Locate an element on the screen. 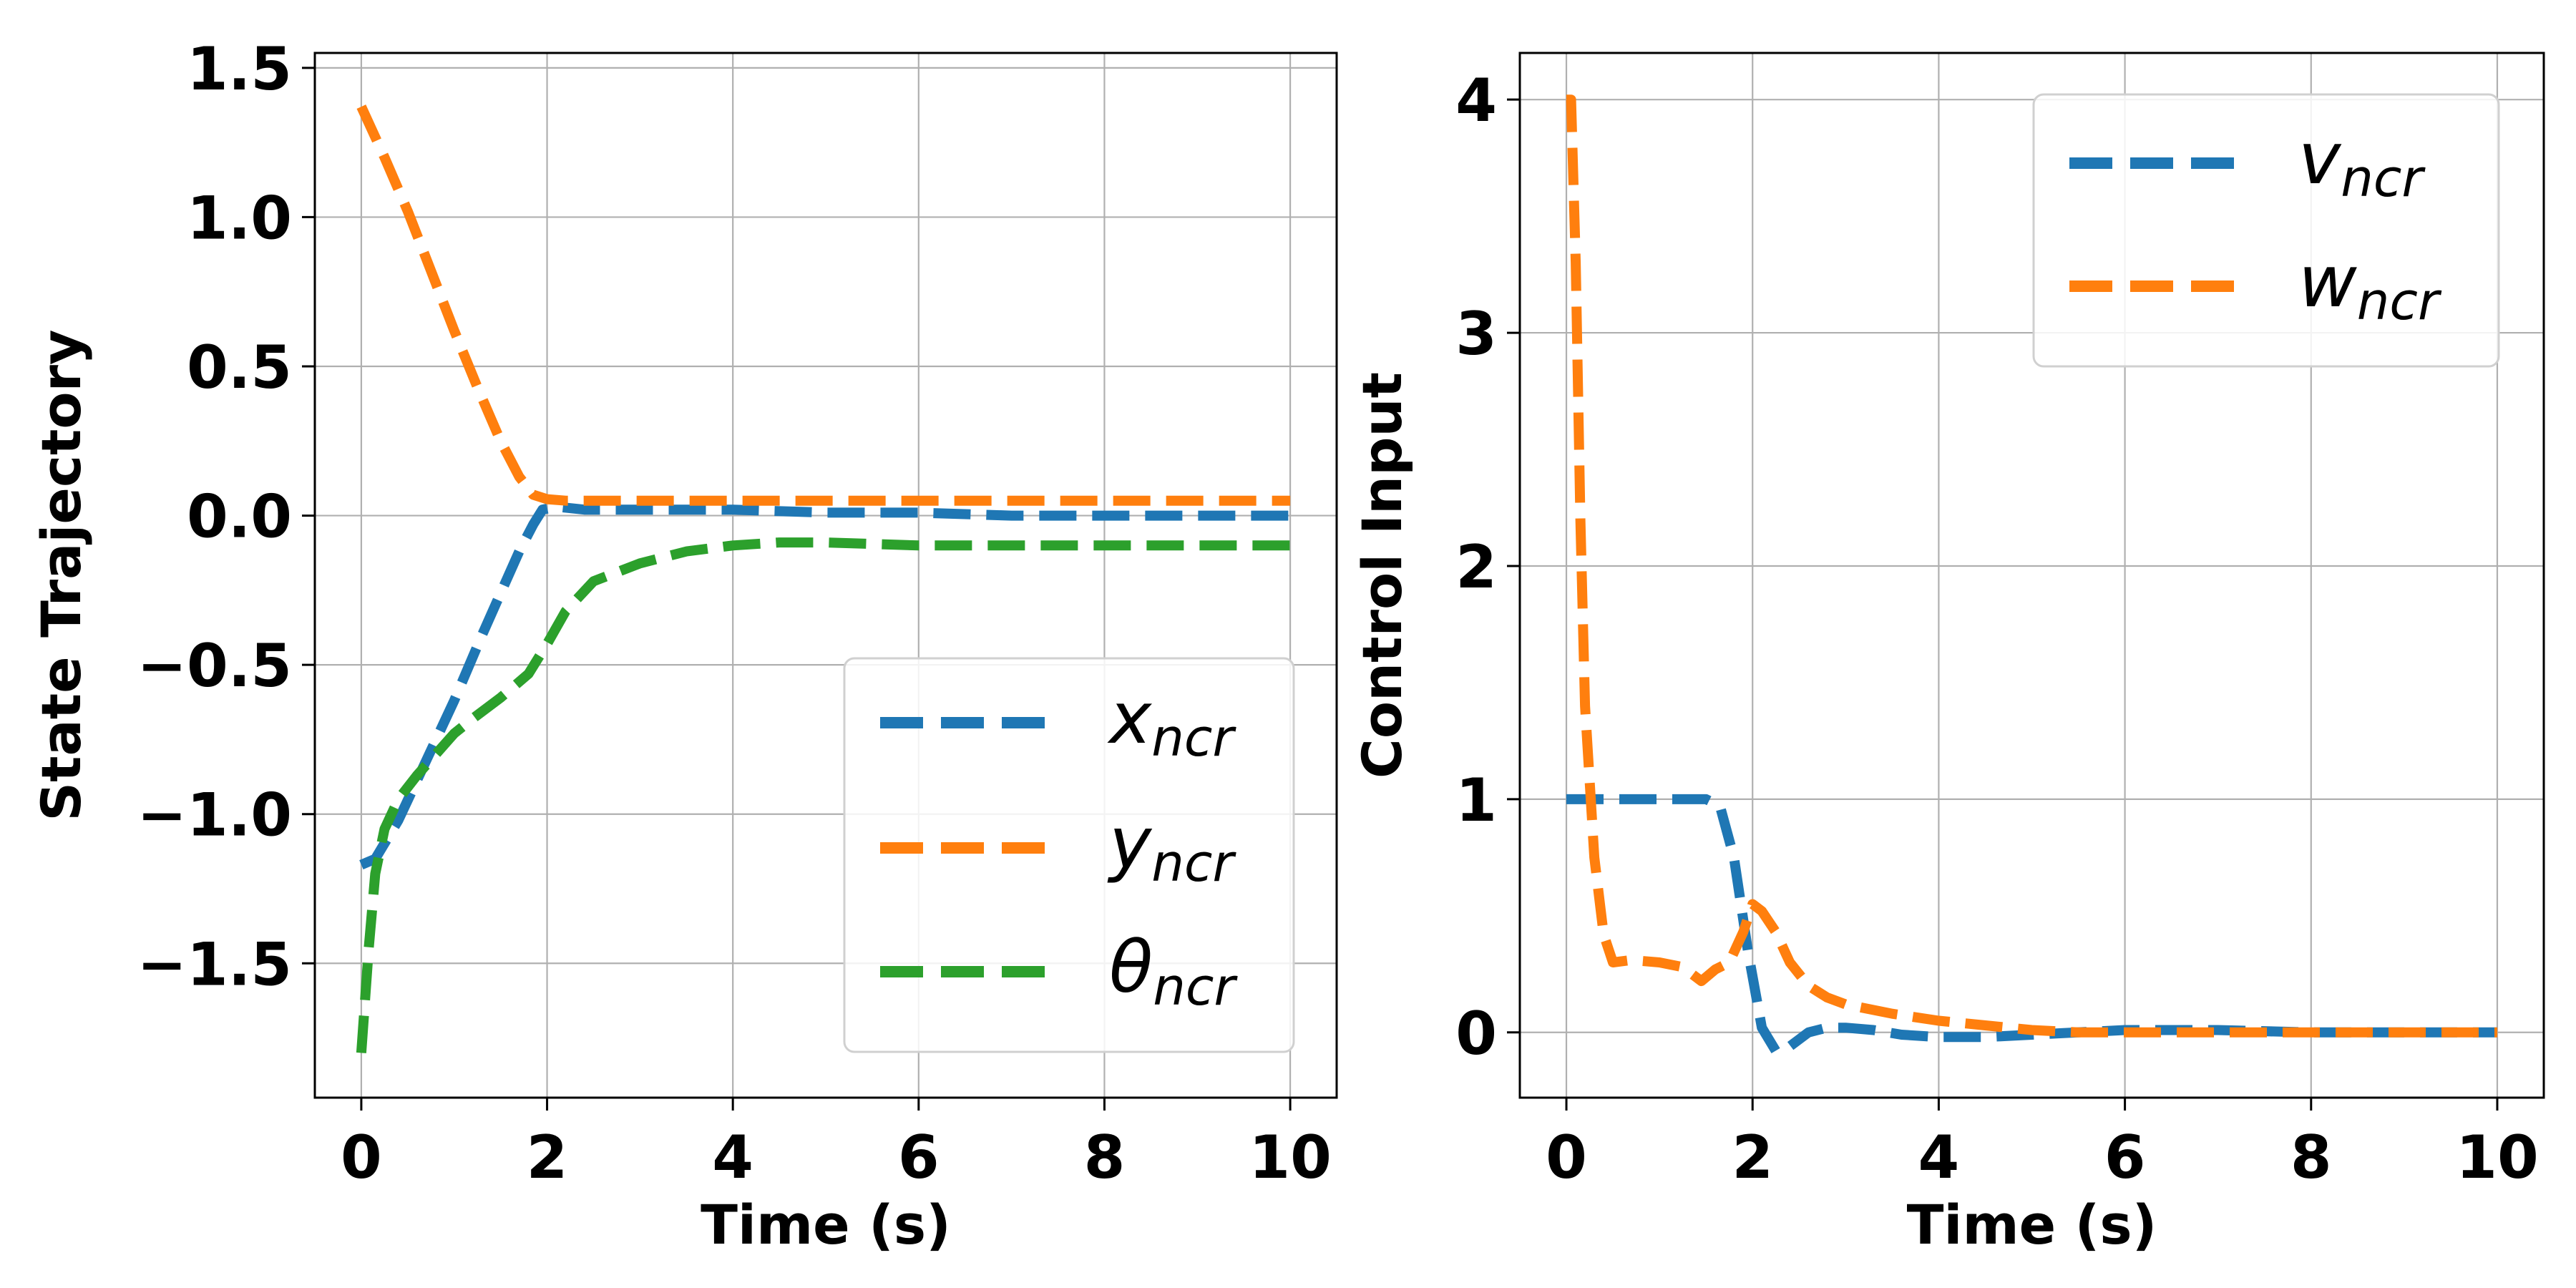  legend-symbol: w is located at coordinates (2327, 281).